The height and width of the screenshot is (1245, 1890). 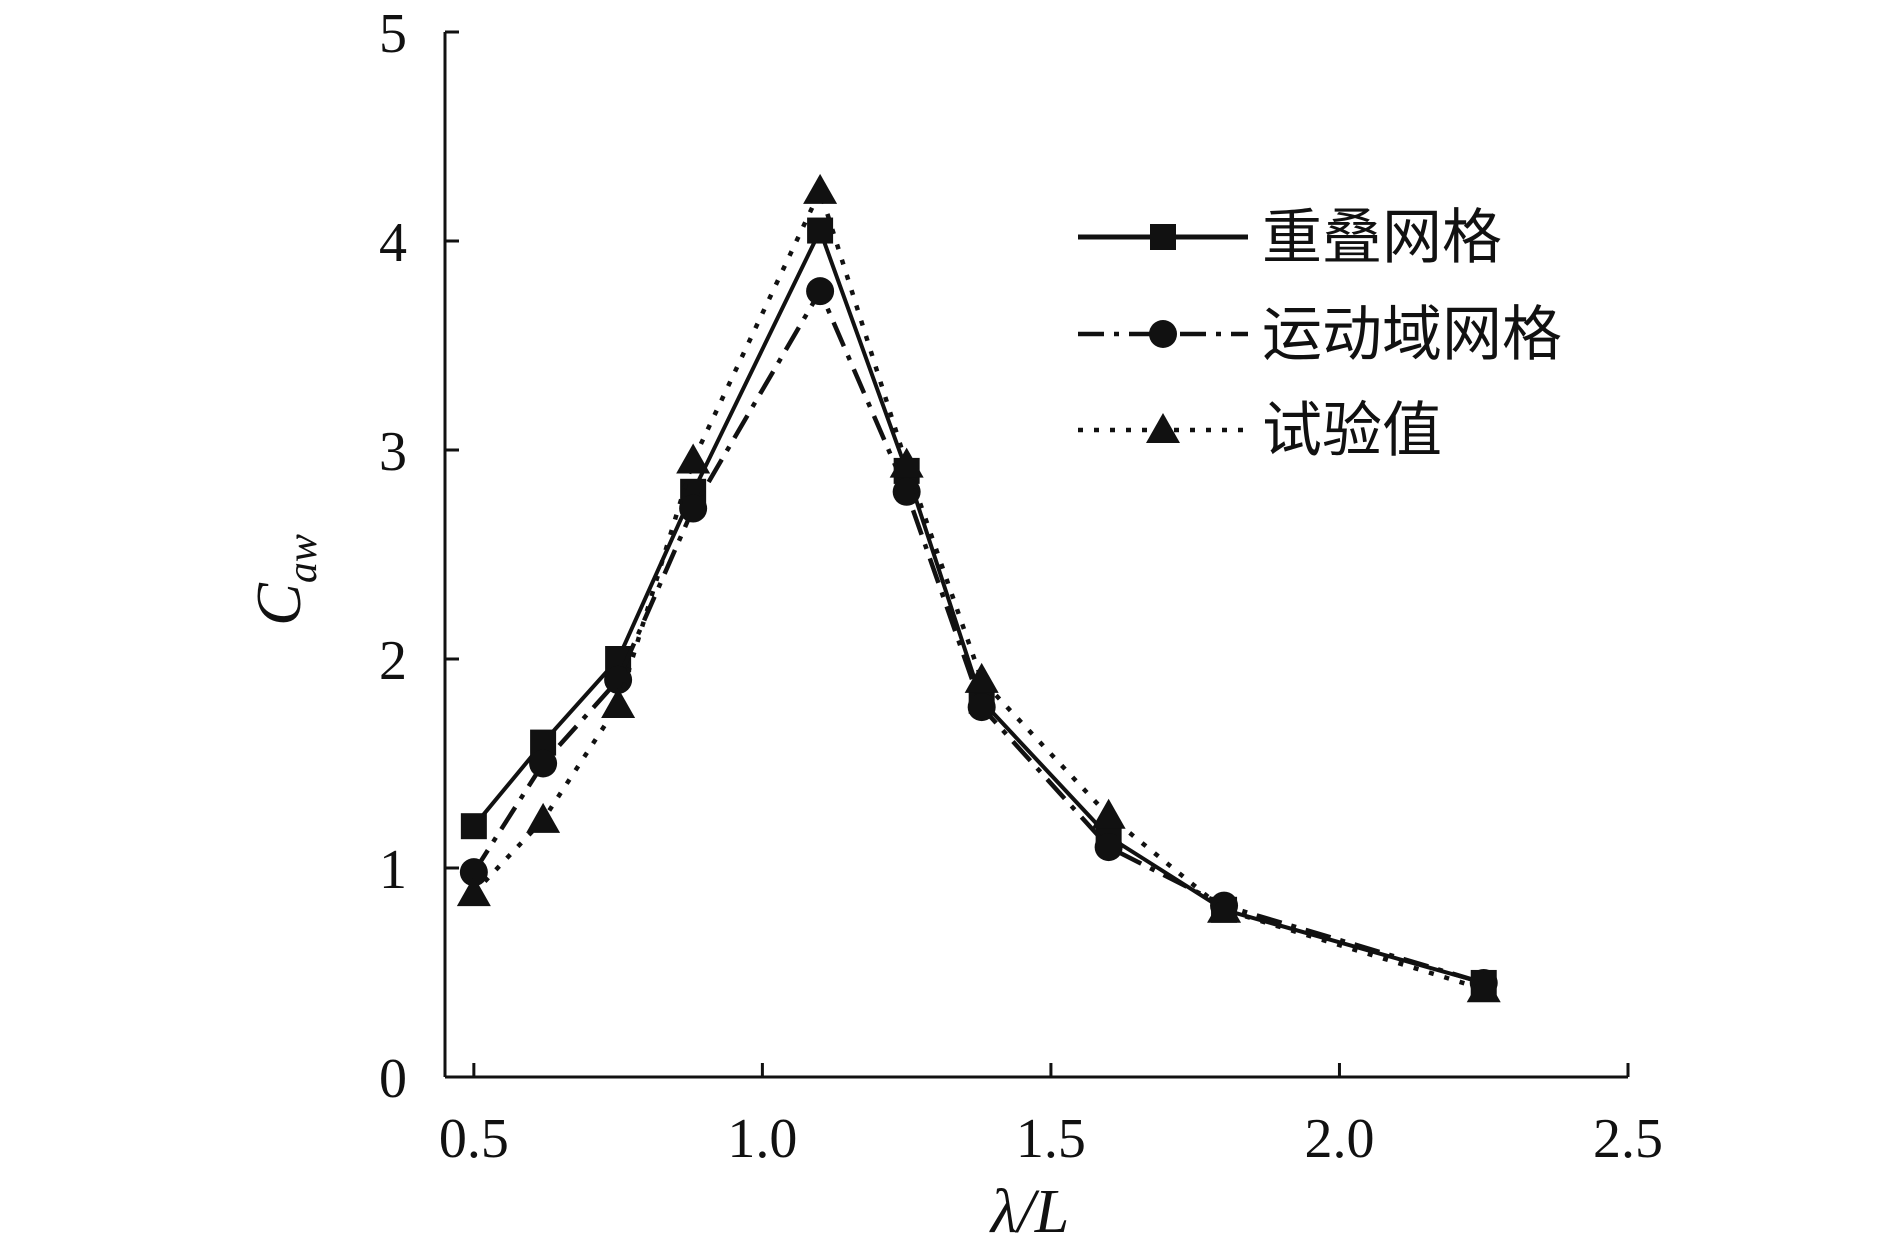 What do you see at coordinates (393, 1079) in the screenshot?
I see `y-tick-label: 0` at bounding box center [393, 1079].